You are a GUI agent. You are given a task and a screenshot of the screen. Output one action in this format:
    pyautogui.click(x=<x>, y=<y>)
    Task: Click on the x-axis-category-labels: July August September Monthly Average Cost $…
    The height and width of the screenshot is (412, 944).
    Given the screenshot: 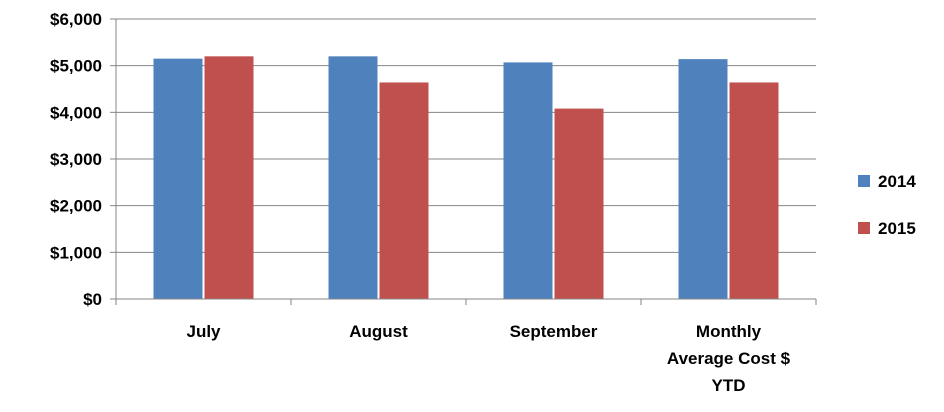 What is the action you would take?
    pyautogui.click(x=488, y=358)
    